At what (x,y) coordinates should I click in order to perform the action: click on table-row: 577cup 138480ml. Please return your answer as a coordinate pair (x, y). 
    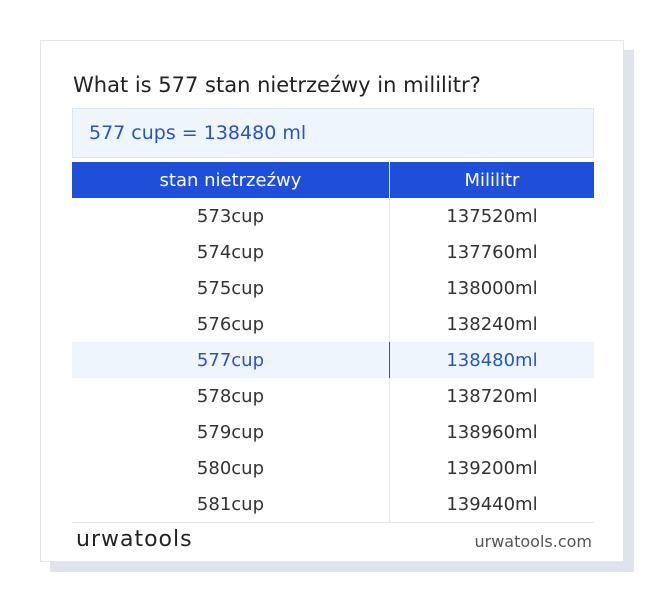
    Looking at the image, I should click on (333, 360).